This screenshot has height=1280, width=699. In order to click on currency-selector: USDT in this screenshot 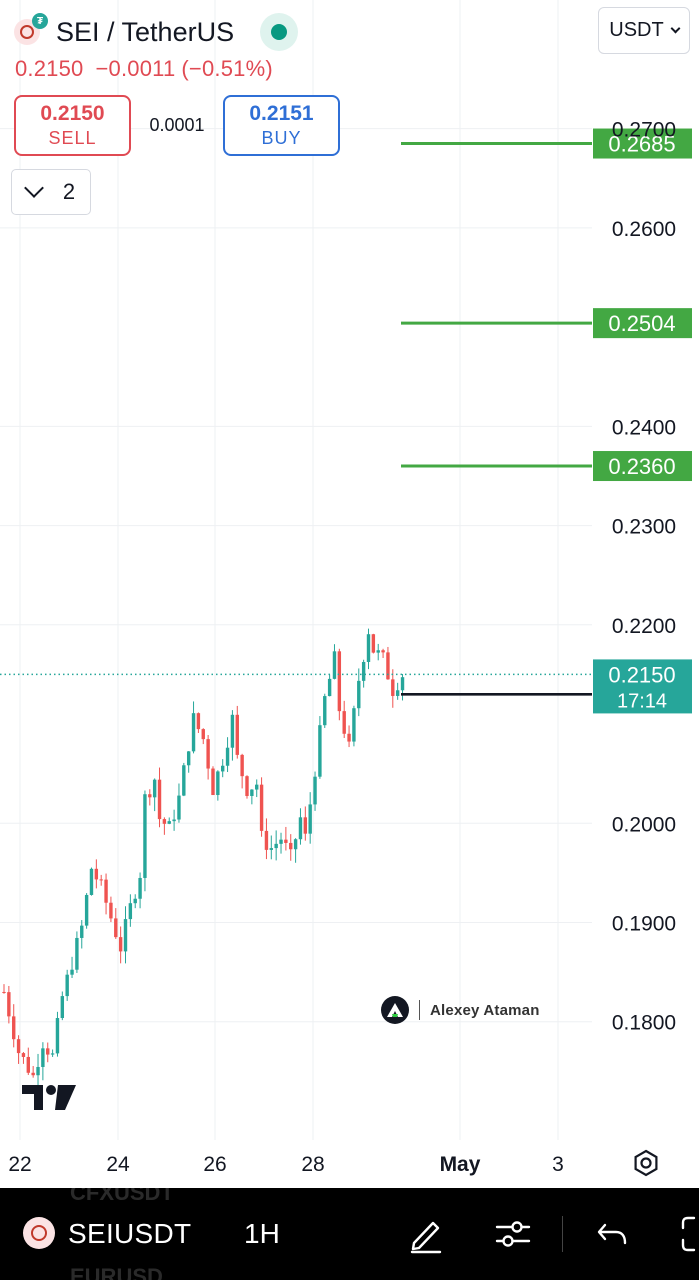, I will do `click(644, 30)`.